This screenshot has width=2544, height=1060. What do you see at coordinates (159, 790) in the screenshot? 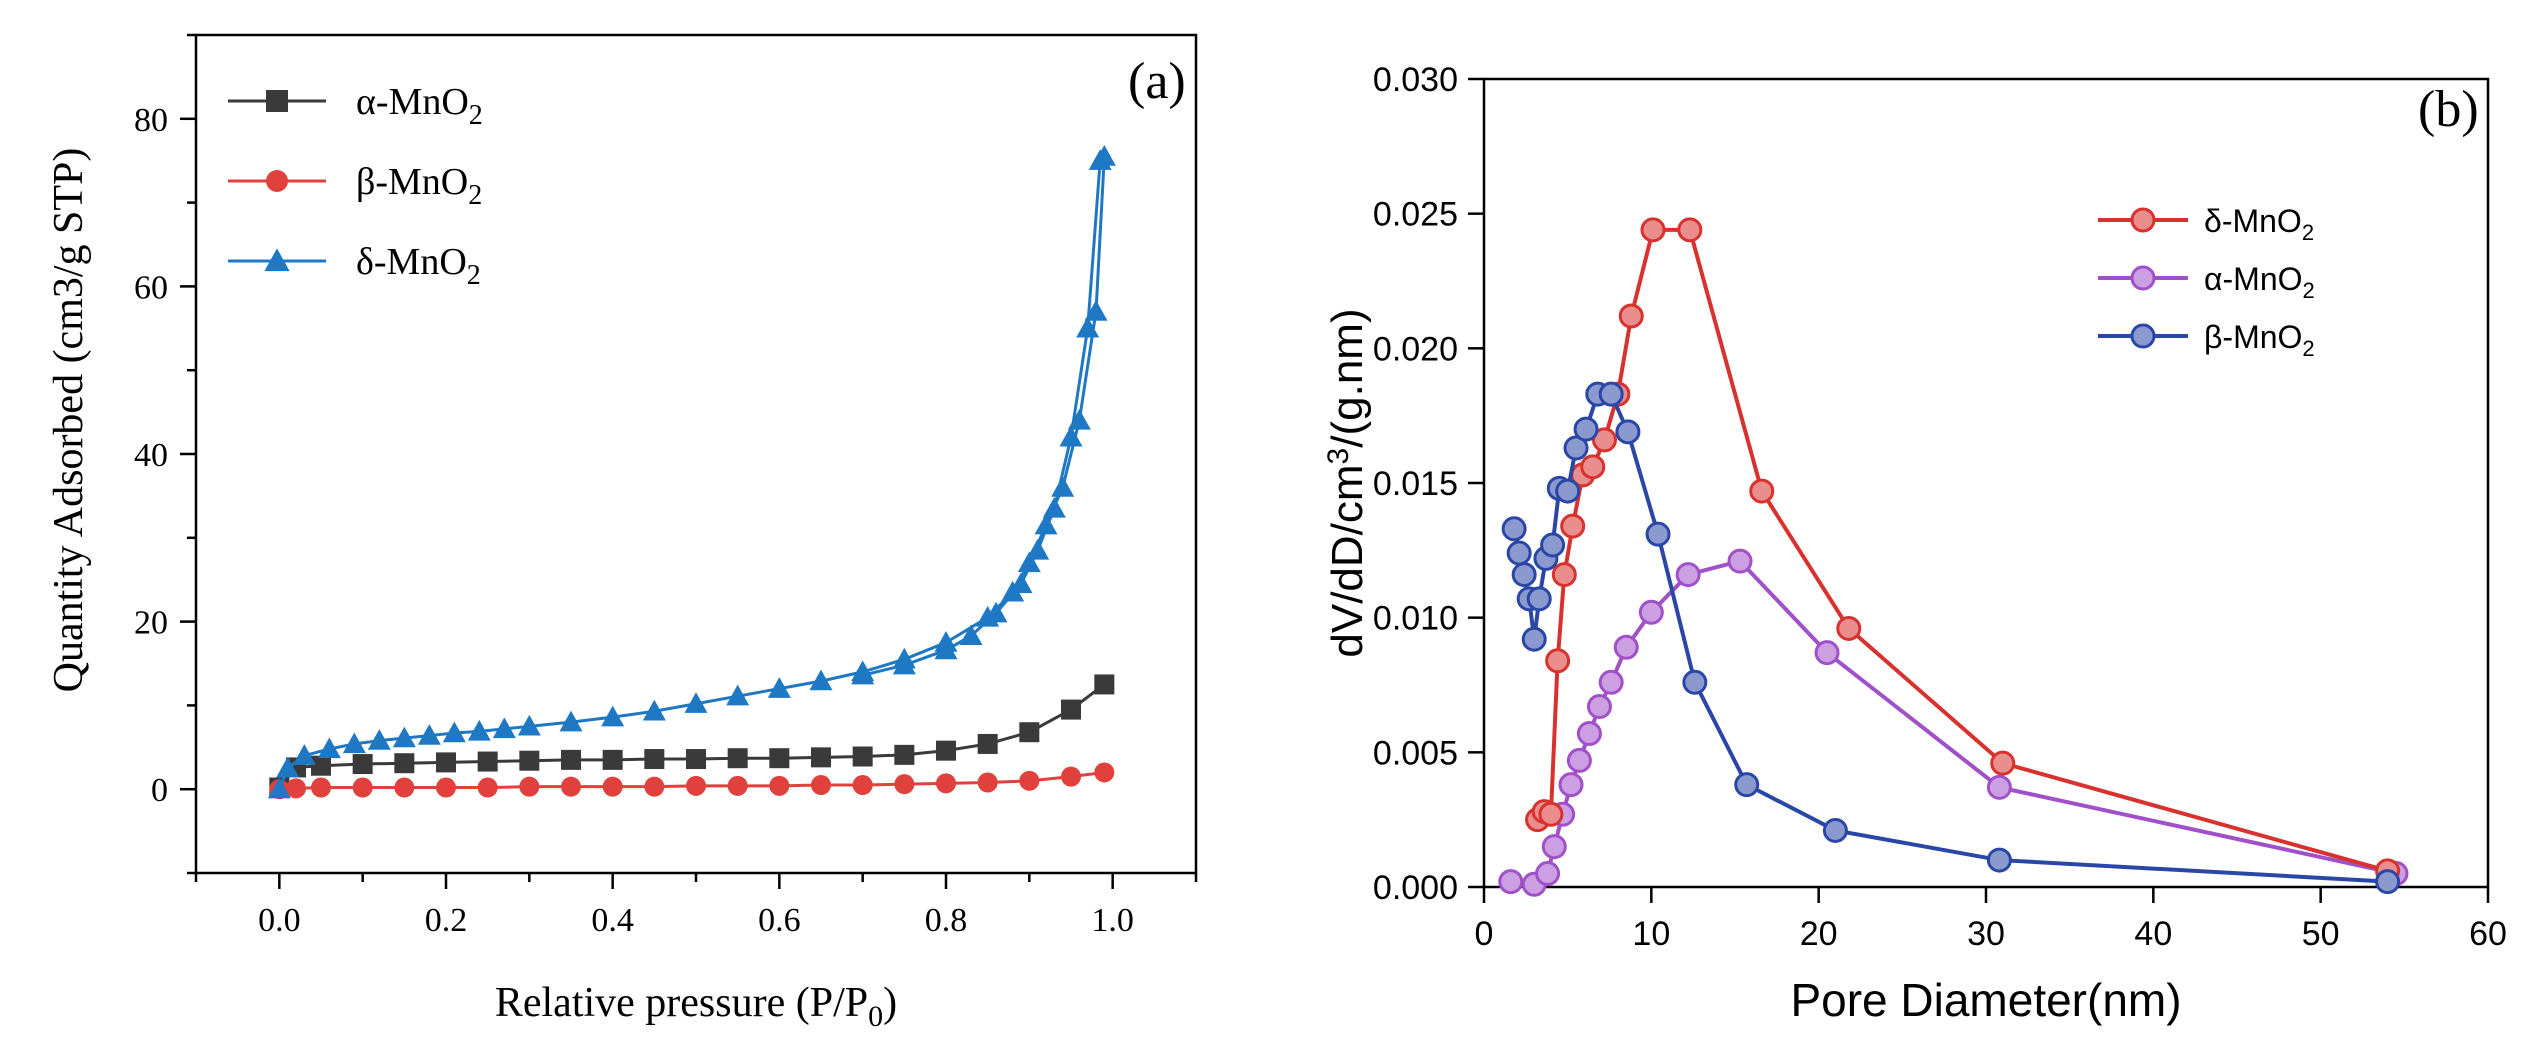
I see `y-tick-label-a: 0` at bounding box center [159, 790].